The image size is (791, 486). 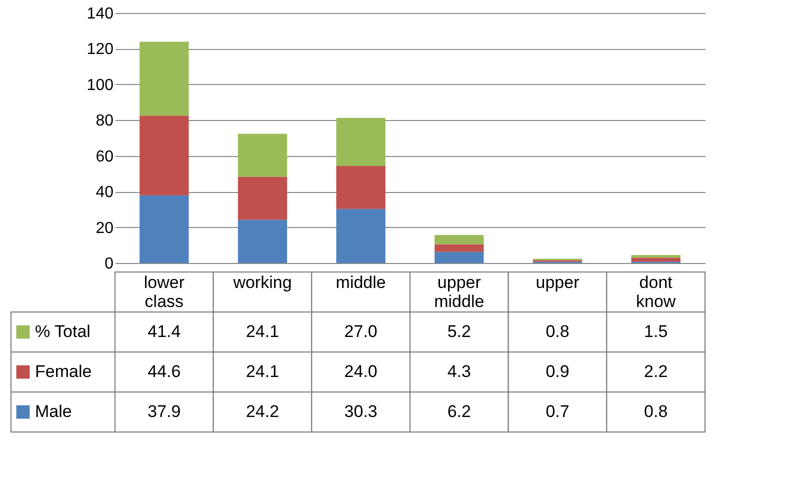 I want to click on legend-label: Female, so click(x=63, y=371).